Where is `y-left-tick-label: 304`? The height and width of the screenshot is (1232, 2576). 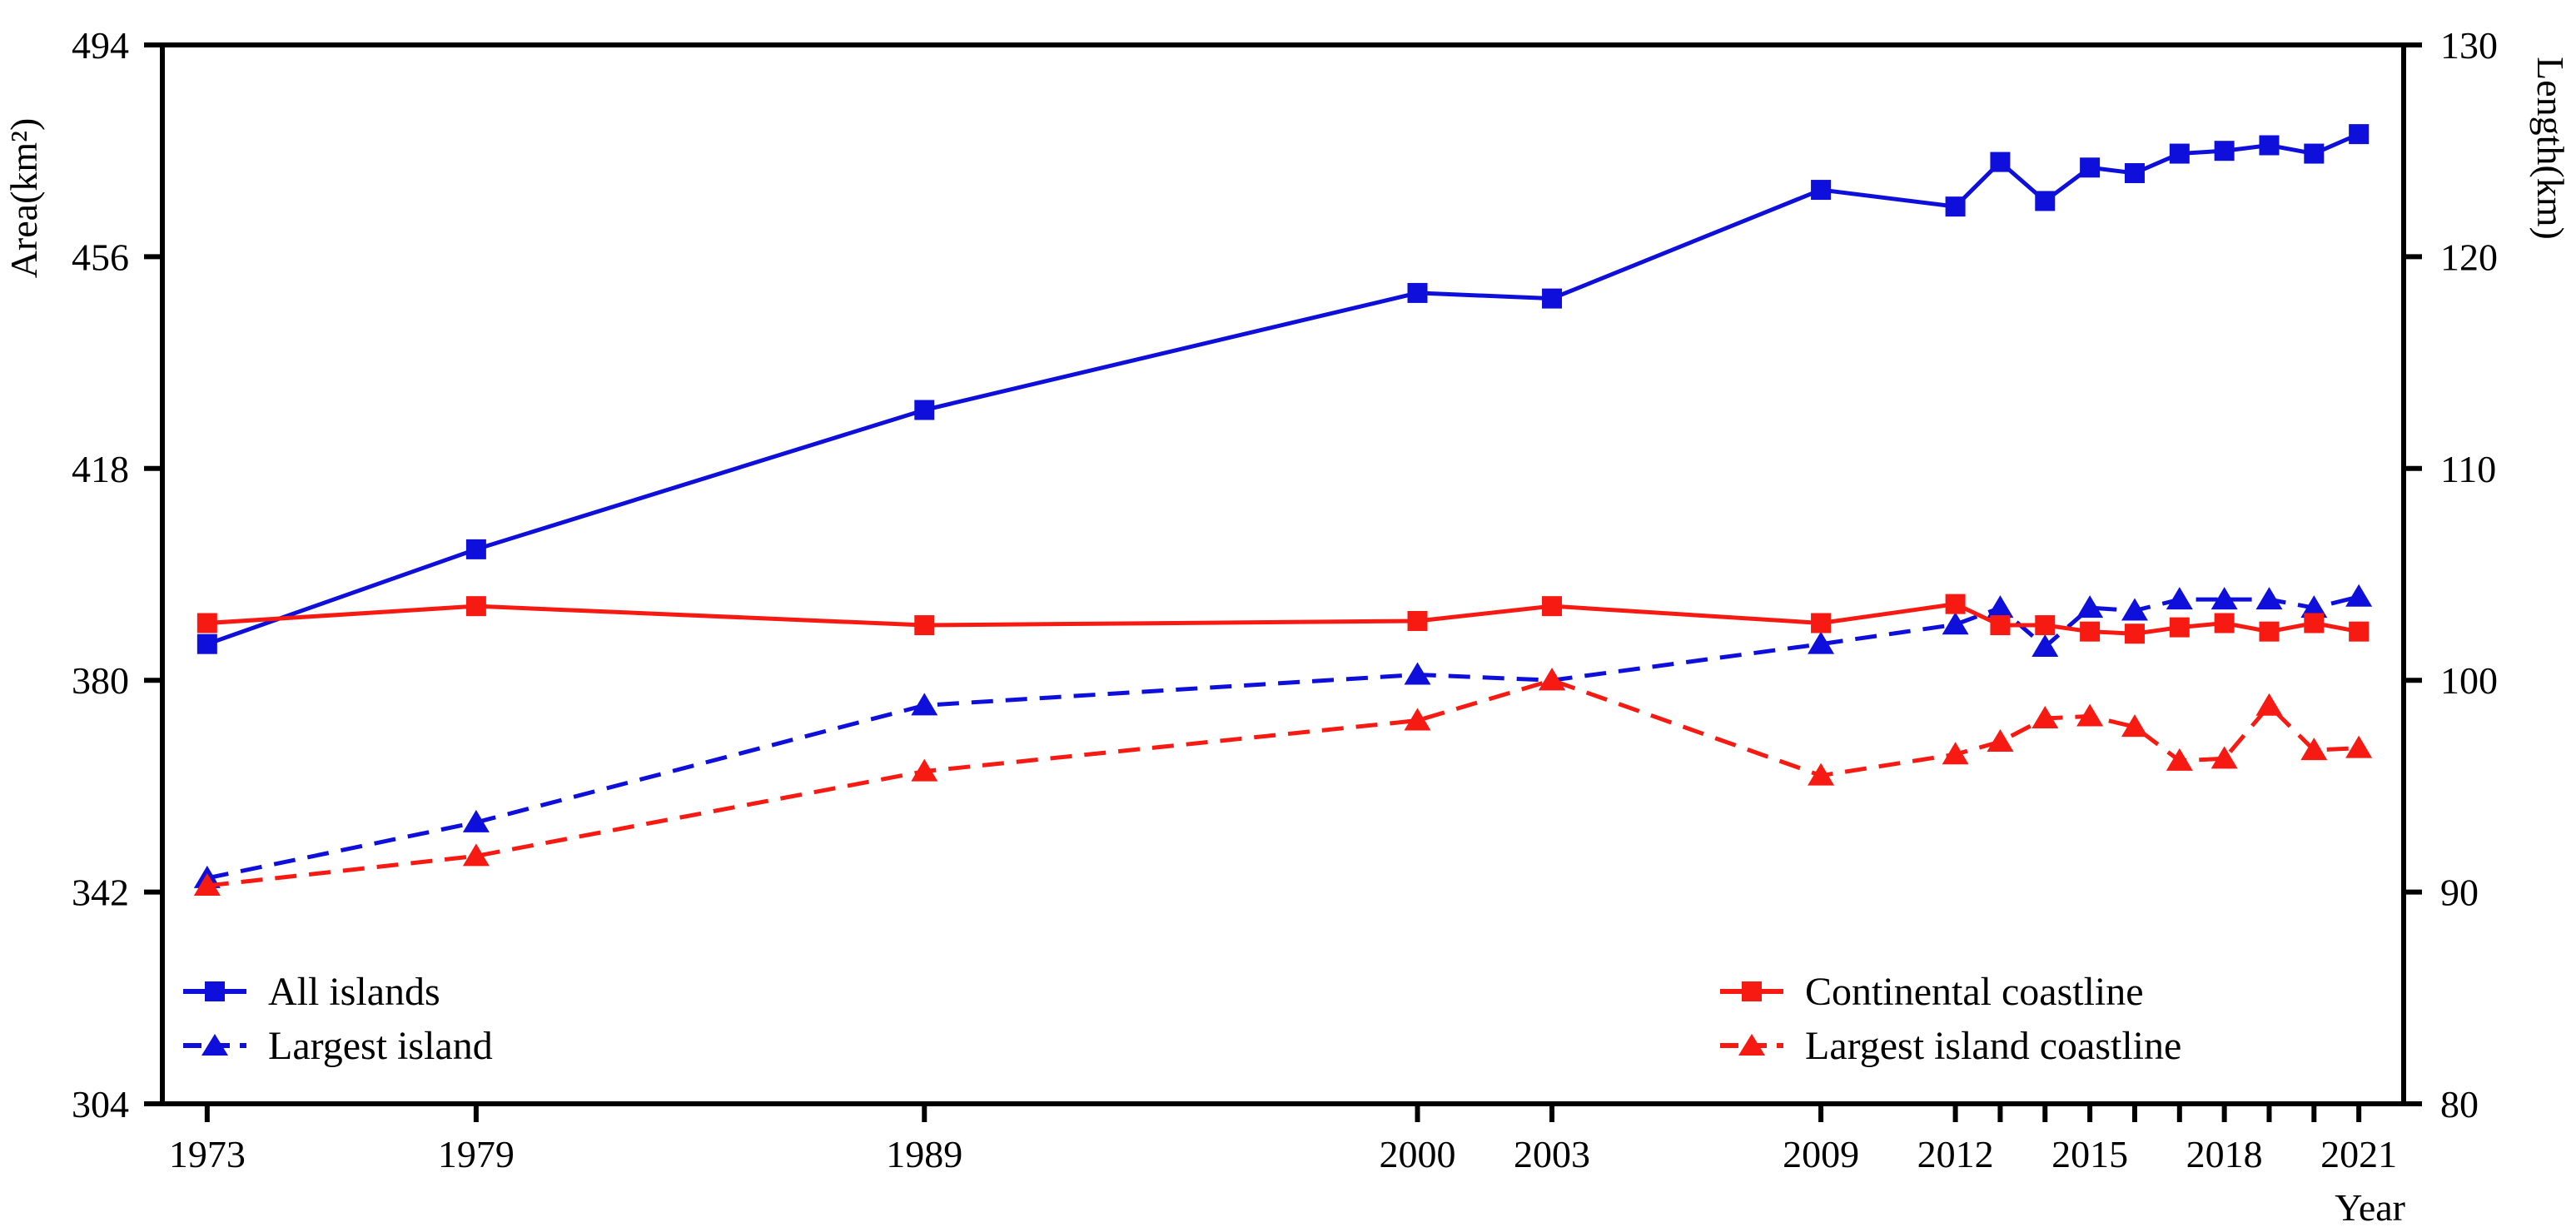
y-left-tick-label: 304 is located at coordinates (100, 1104).